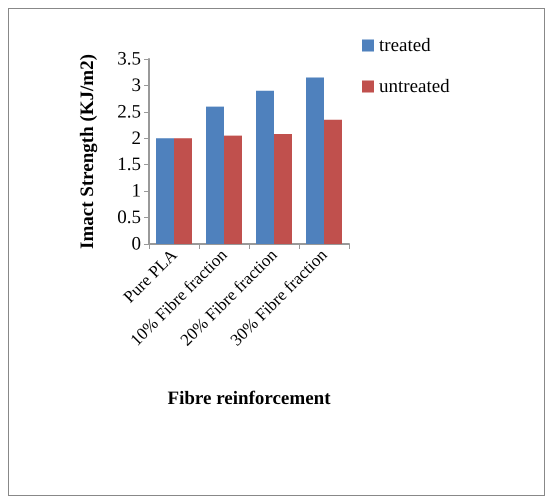  What do you see at coordinates (129, 111) in the screenshot?
I see `y-tick-label: 2.5` at bounding box center [129, 111].